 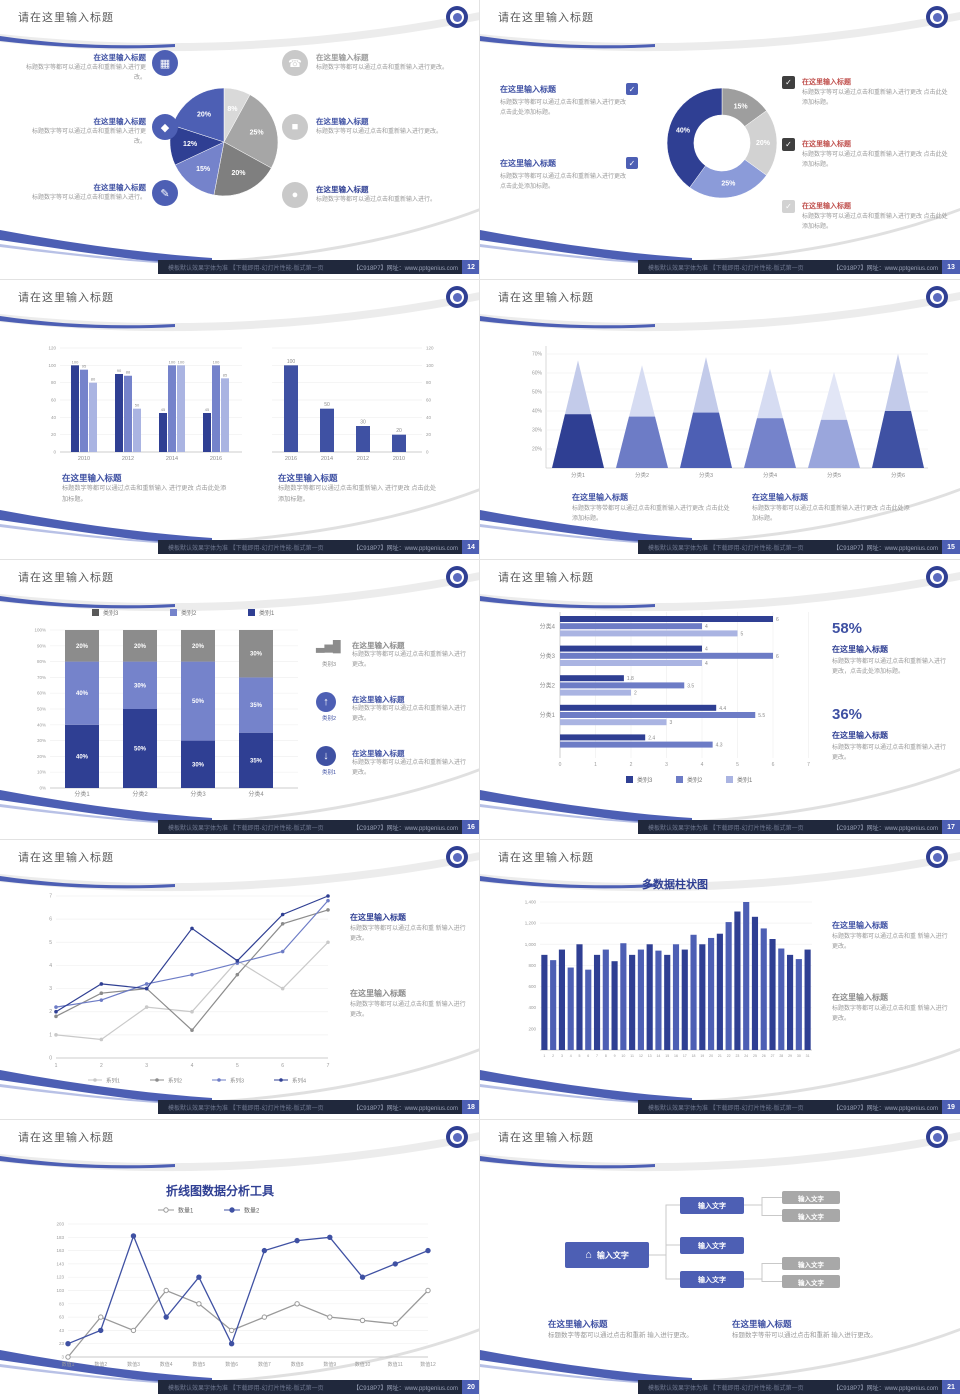 I want to click on svg-text: 19, so click(x=702, y=1056).